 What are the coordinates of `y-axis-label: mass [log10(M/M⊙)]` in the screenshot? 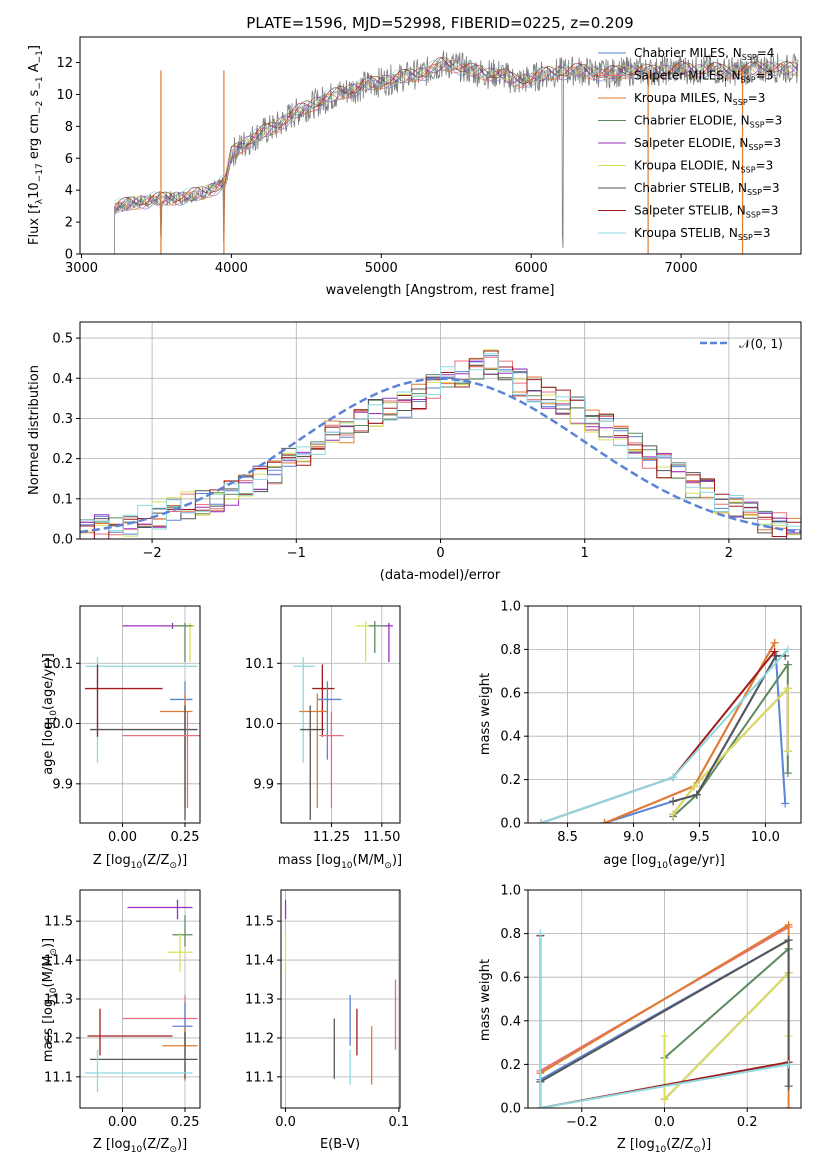 It's located at (50, 1000).